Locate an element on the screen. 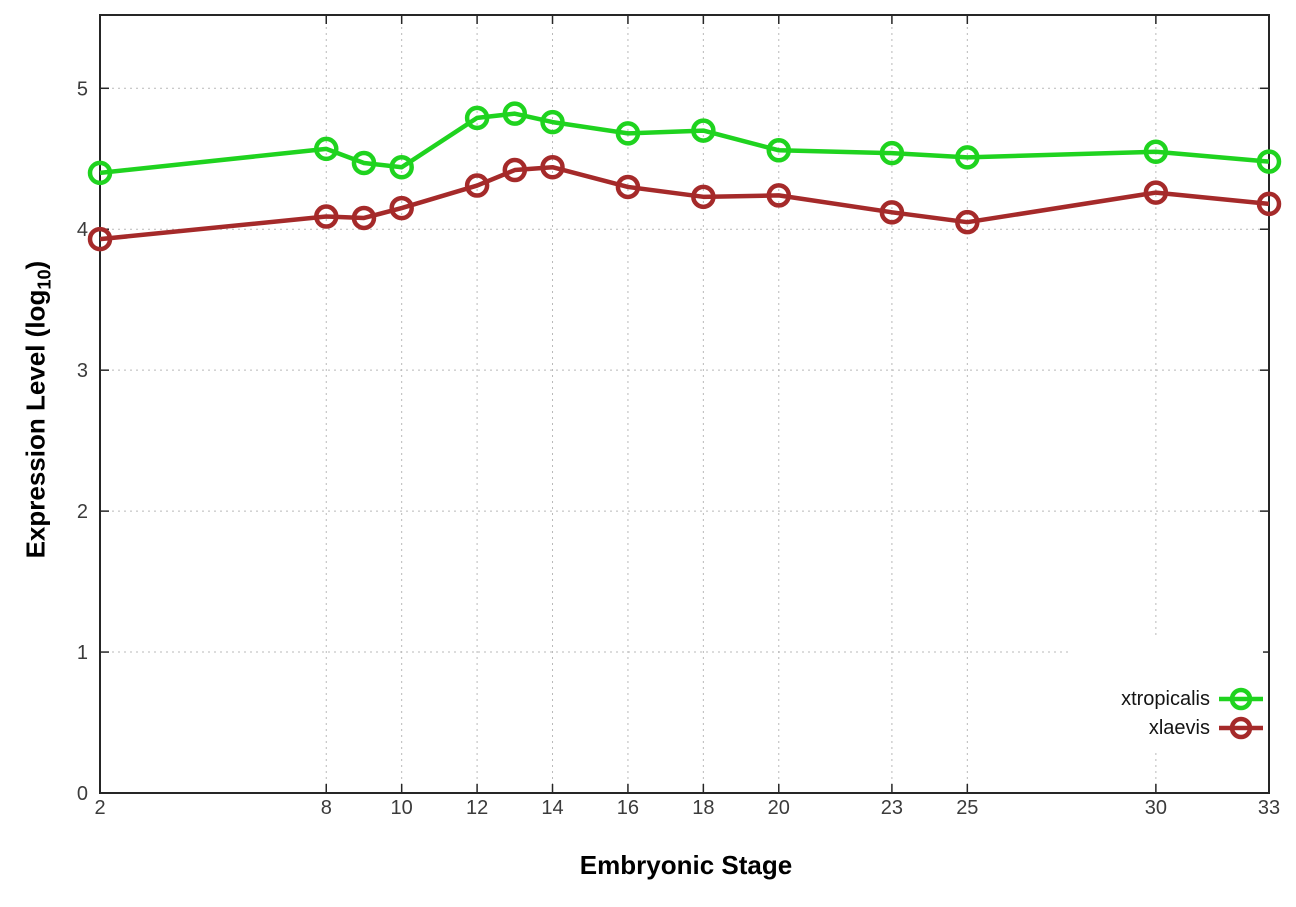 This screenshot has width=1296, height=907. legend-item-xtropicalis: xtropicalis is located at coordinates (1192, 699).